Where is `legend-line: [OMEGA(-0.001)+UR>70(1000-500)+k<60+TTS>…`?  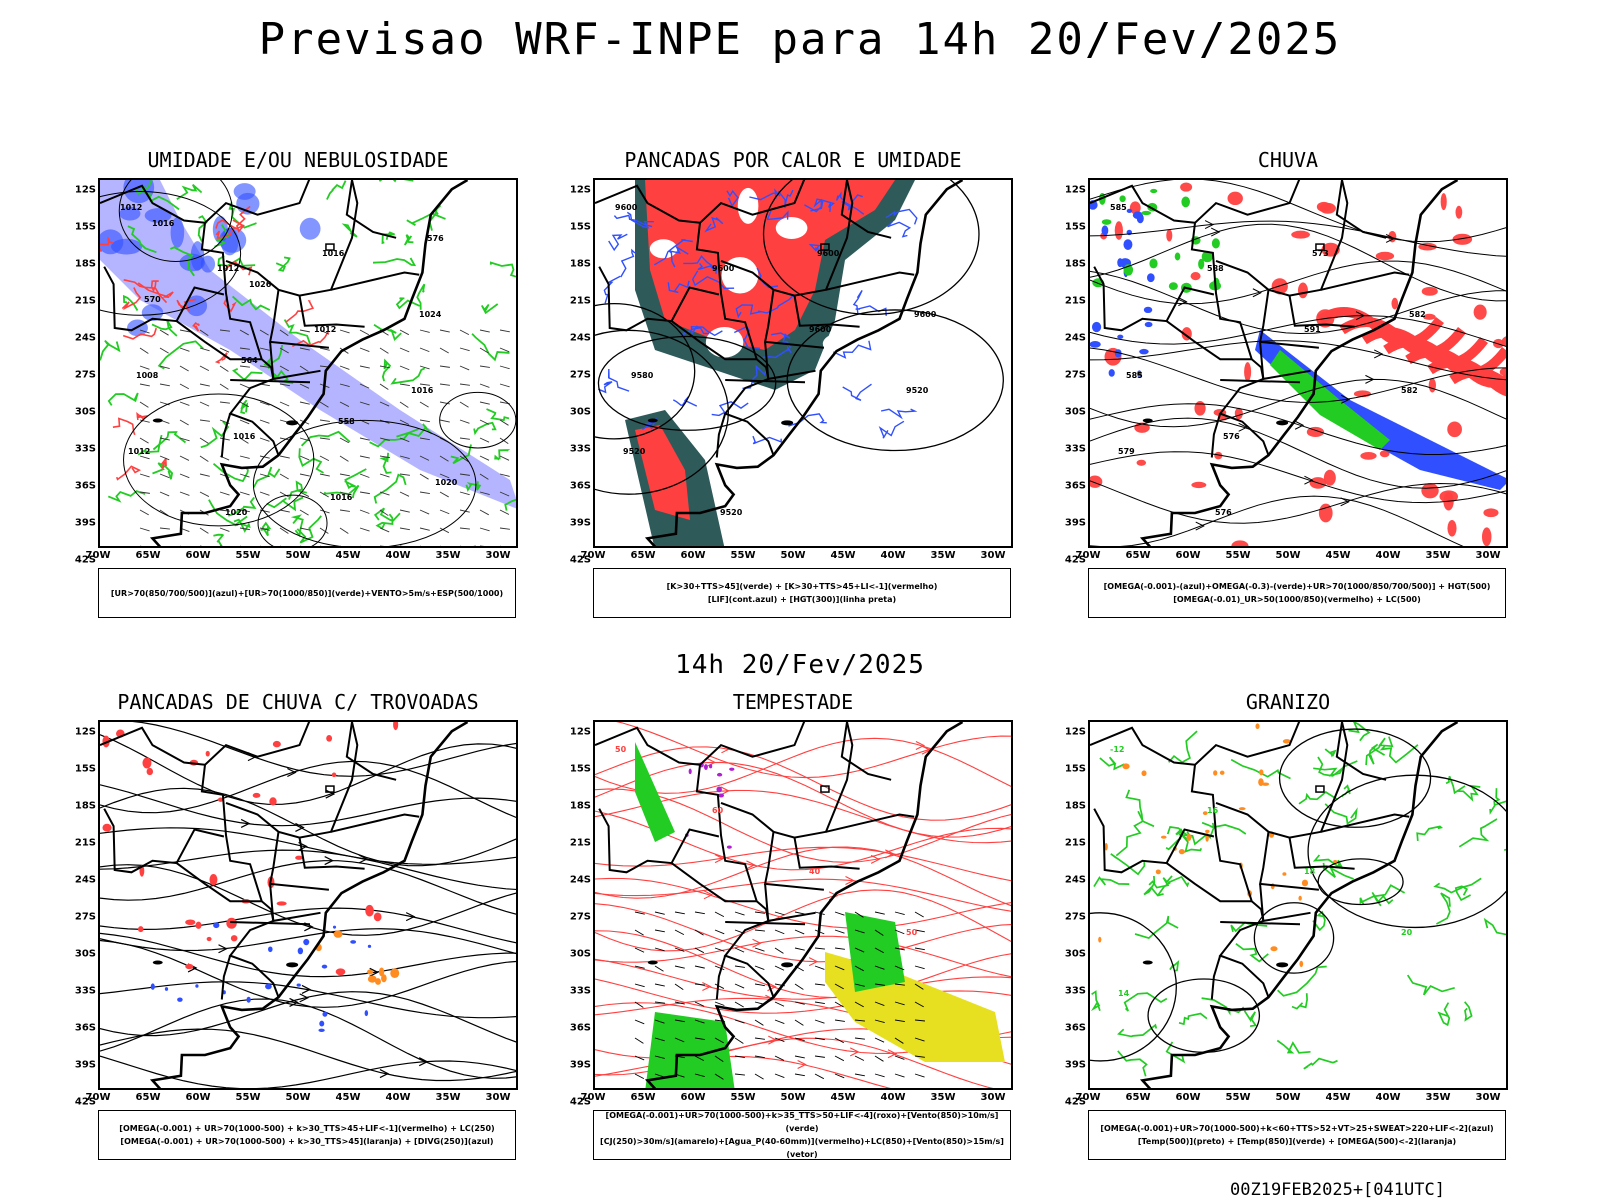
legend-line: [OMEGA(-0.001)+UR>70(1000-500)+k<60+TTS>… is located at coordinates (1297, 1128).